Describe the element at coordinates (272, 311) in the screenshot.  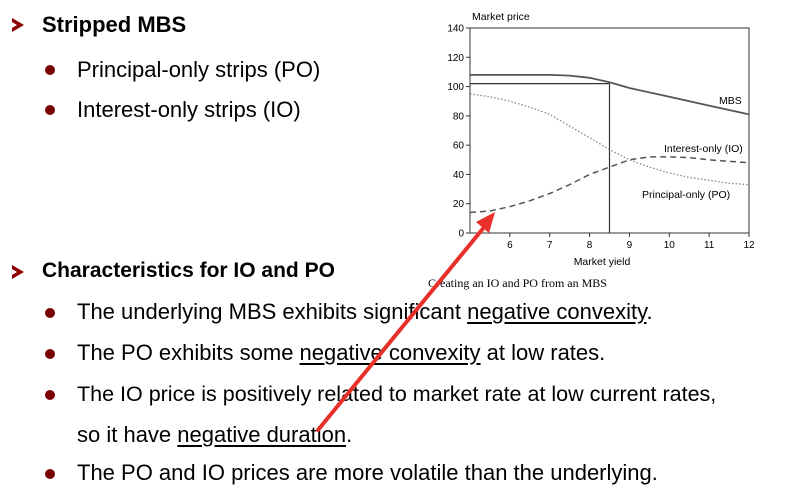
I see `text-pre: The underlying MBS exhibits significant` at that location.